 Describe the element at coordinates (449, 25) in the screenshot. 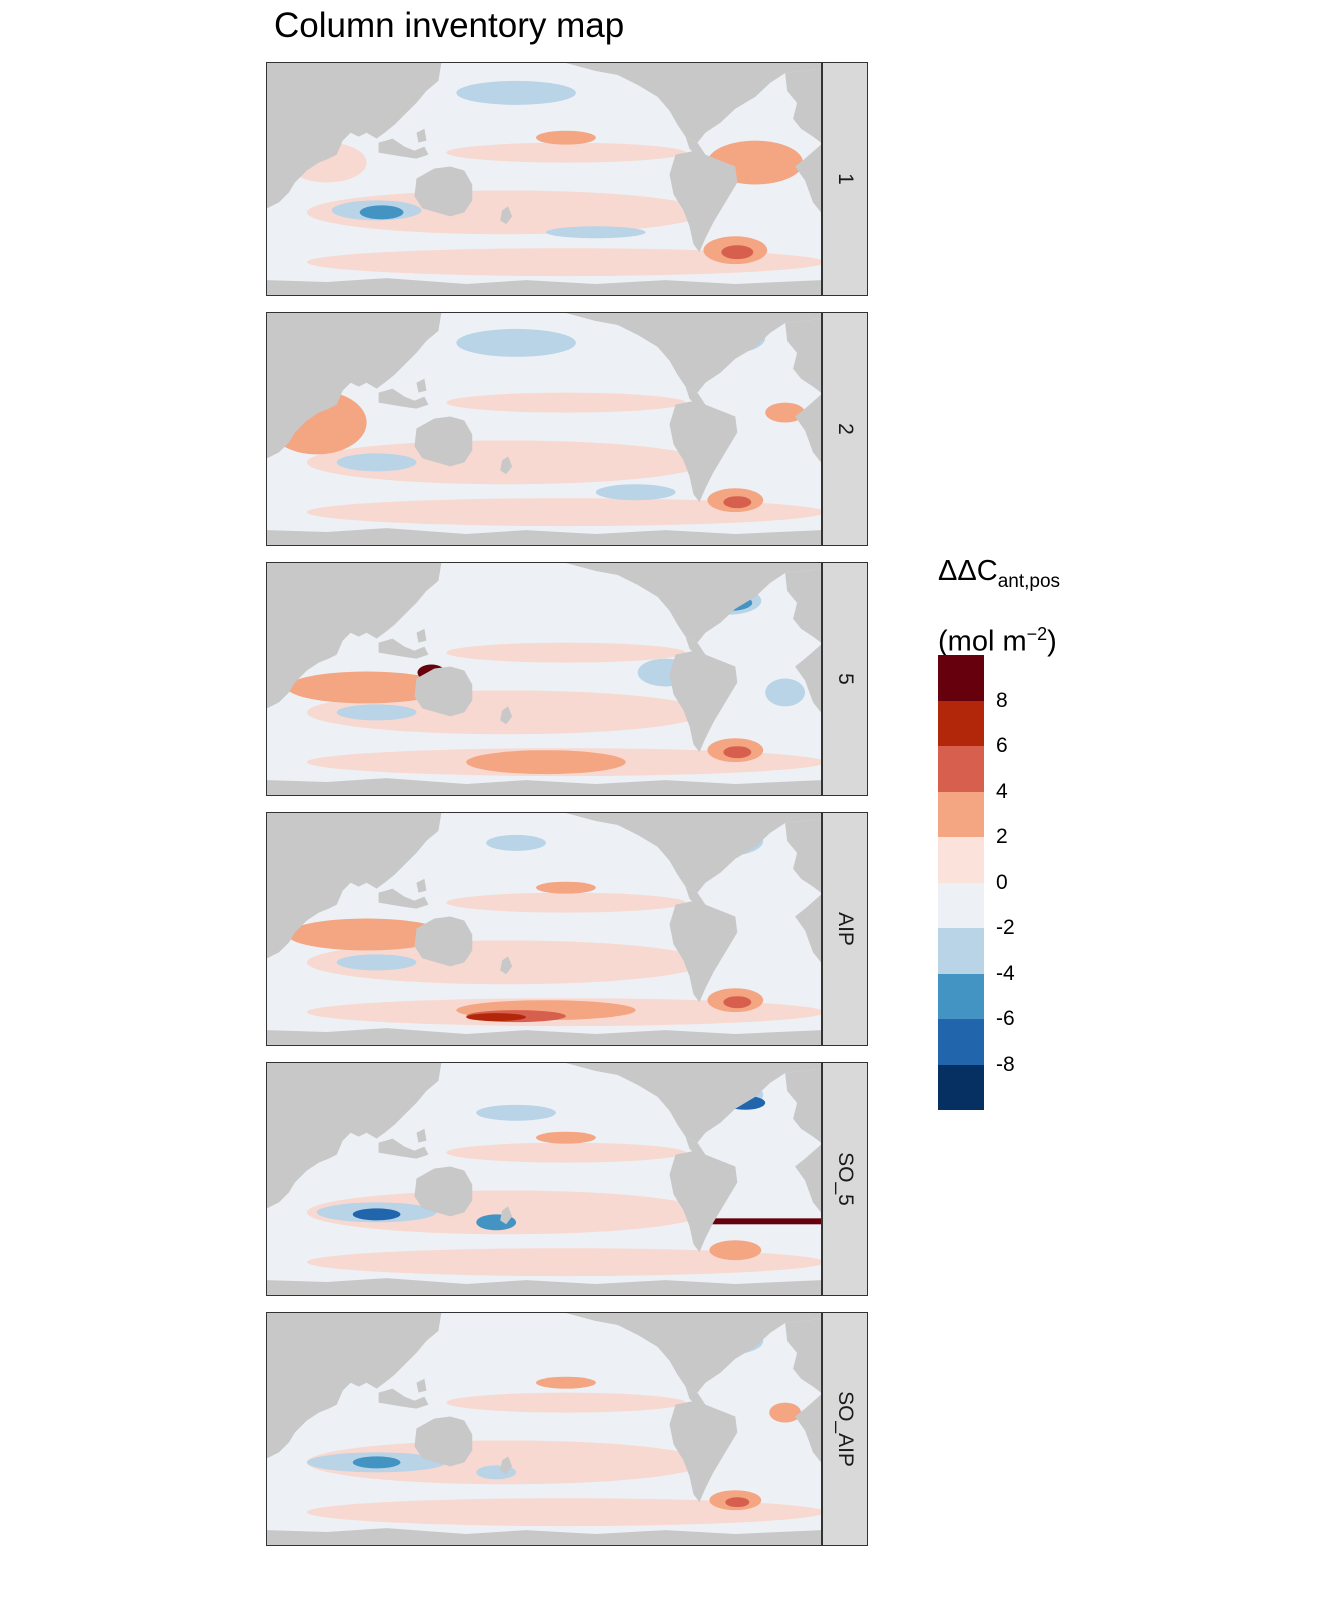

I see `chart-title: Column inventory map` at that location.